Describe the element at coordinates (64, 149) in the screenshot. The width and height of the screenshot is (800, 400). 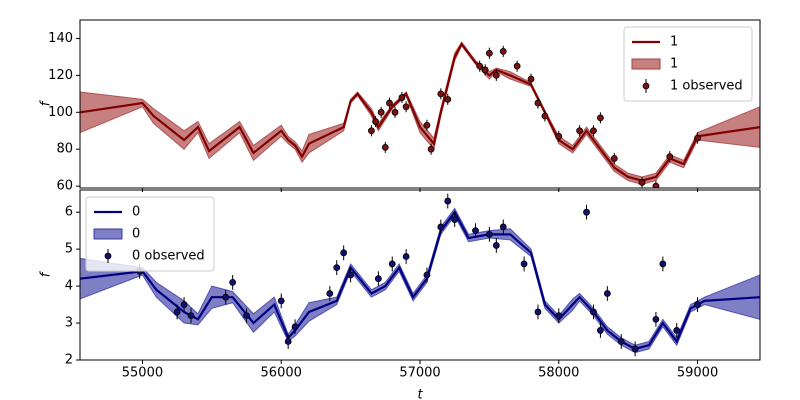
I see `y-tick-label: 80` at that location.